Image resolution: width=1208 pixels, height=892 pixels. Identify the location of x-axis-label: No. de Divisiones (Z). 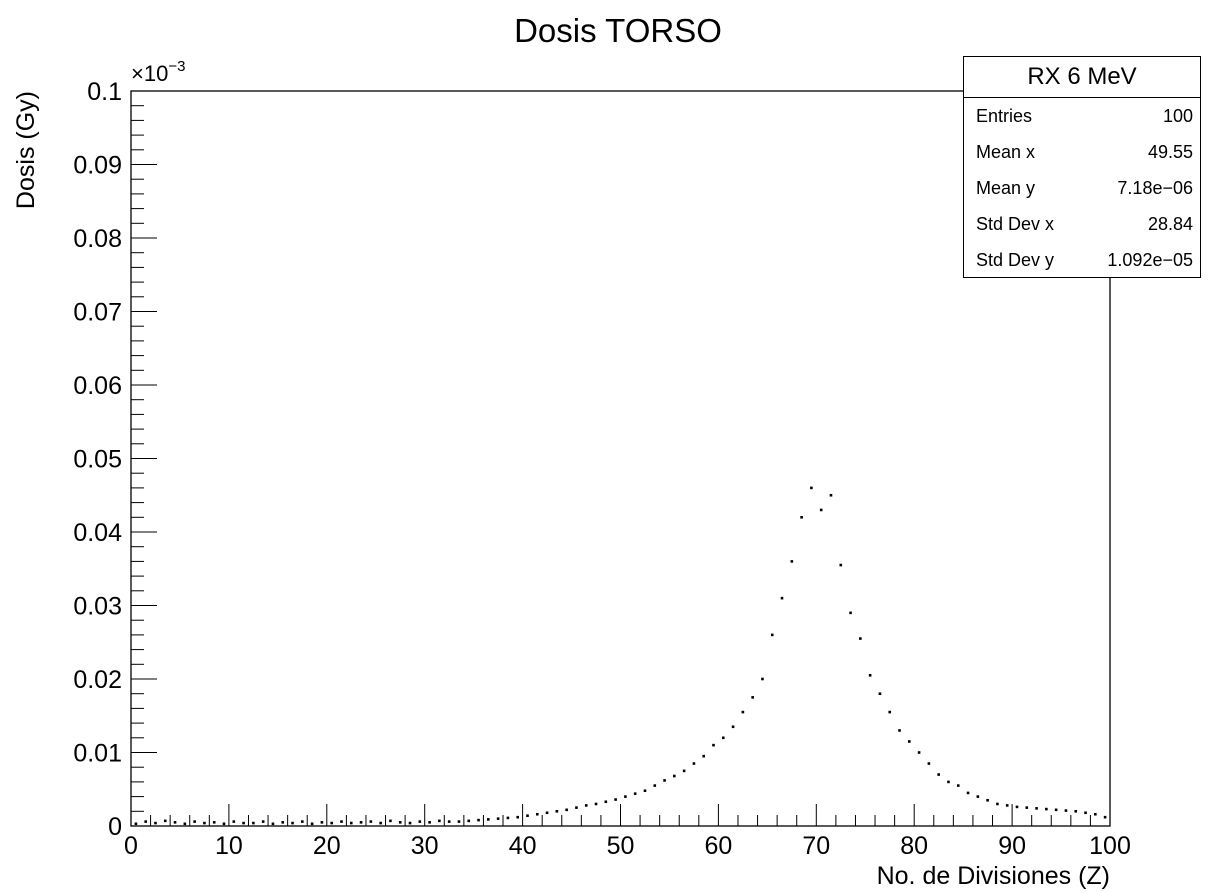
(993, 876).